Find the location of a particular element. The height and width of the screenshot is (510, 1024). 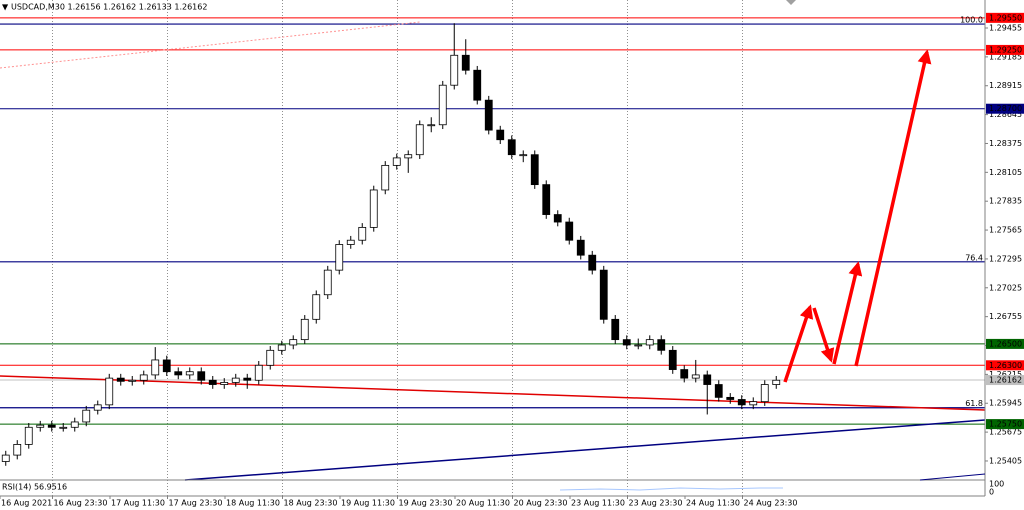

fib-label: 76.4 is located at coordinates (974, 257).